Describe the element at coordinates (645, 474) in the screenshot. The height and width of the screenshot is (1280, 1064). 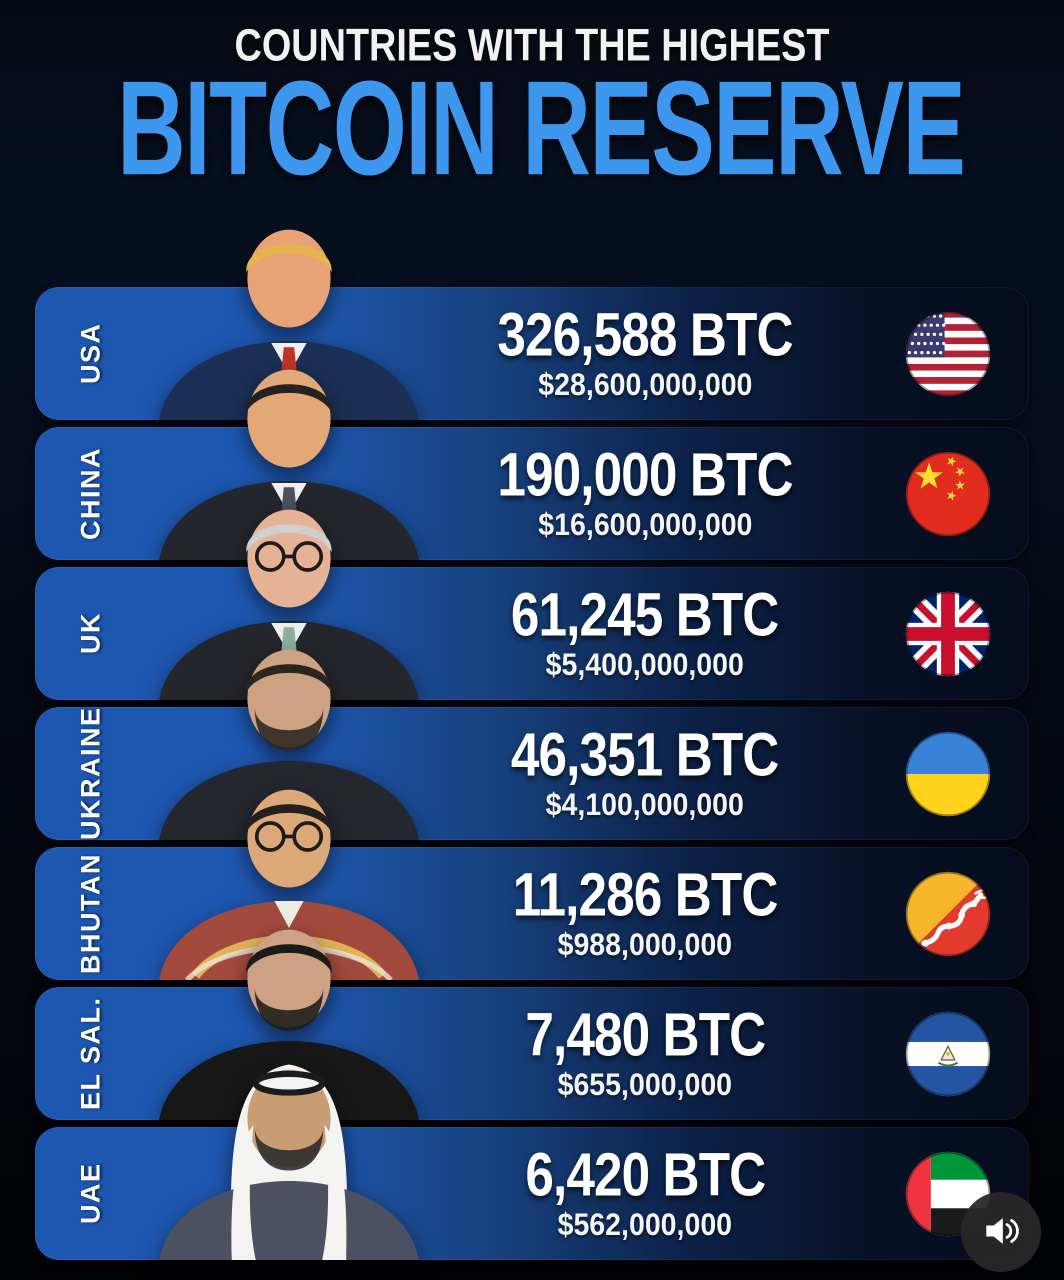
I see `btc-amount: 190,000 BTC` at that location.